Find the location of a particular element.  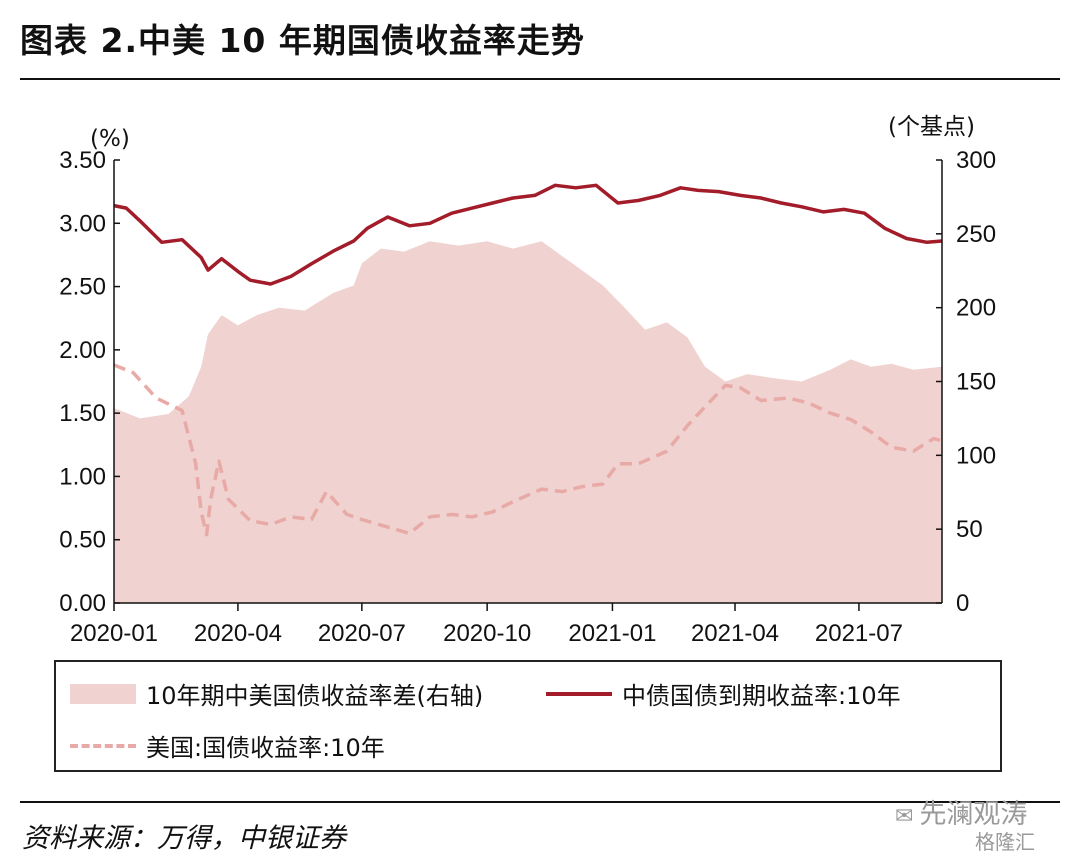

legend-label-china: 中债国债到期收益率:10年 is located at coordinates (761, 696).